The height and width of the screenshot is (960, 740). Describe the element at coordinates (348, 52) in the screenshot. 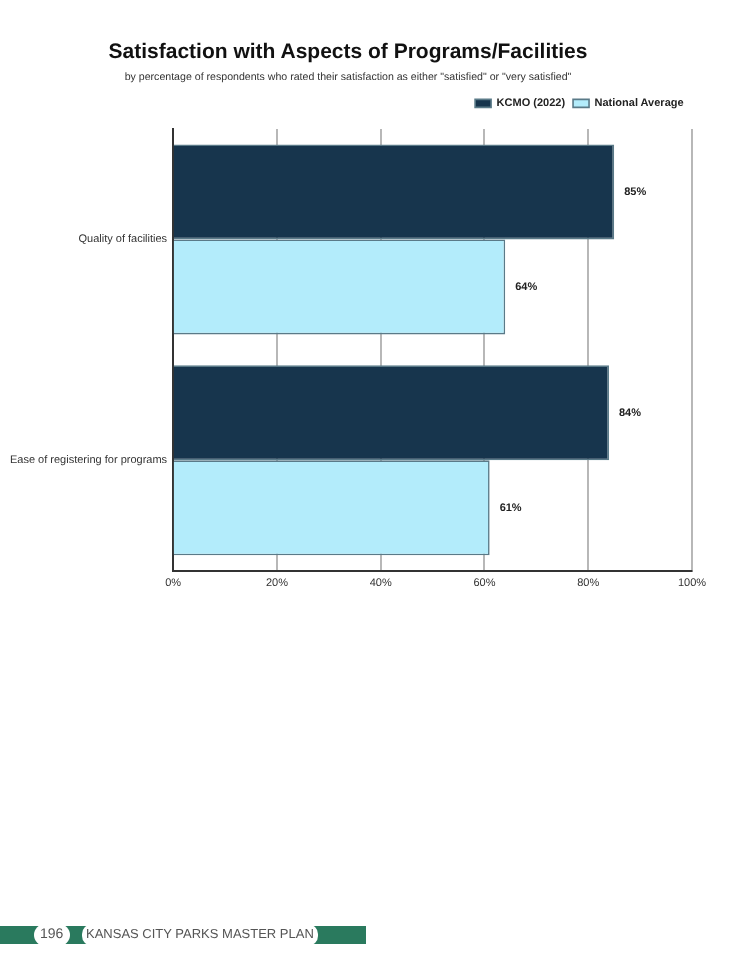

I see `chart-title: Satisfaction with Aspects of Programs/Facilities` at that location.